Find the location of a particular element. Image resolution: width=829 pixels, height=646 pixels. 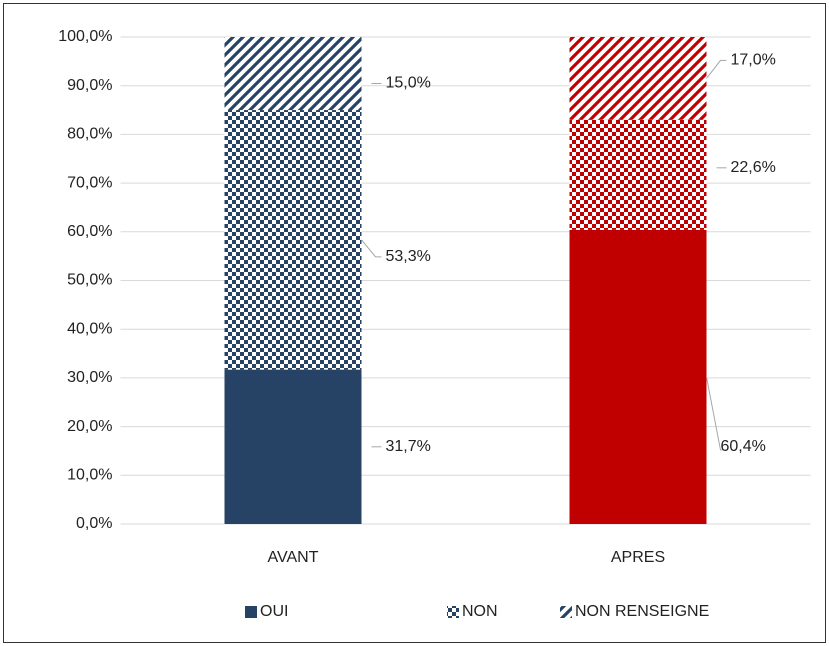

y-tick-label: 40,0% is located at coordinates (89, 328).